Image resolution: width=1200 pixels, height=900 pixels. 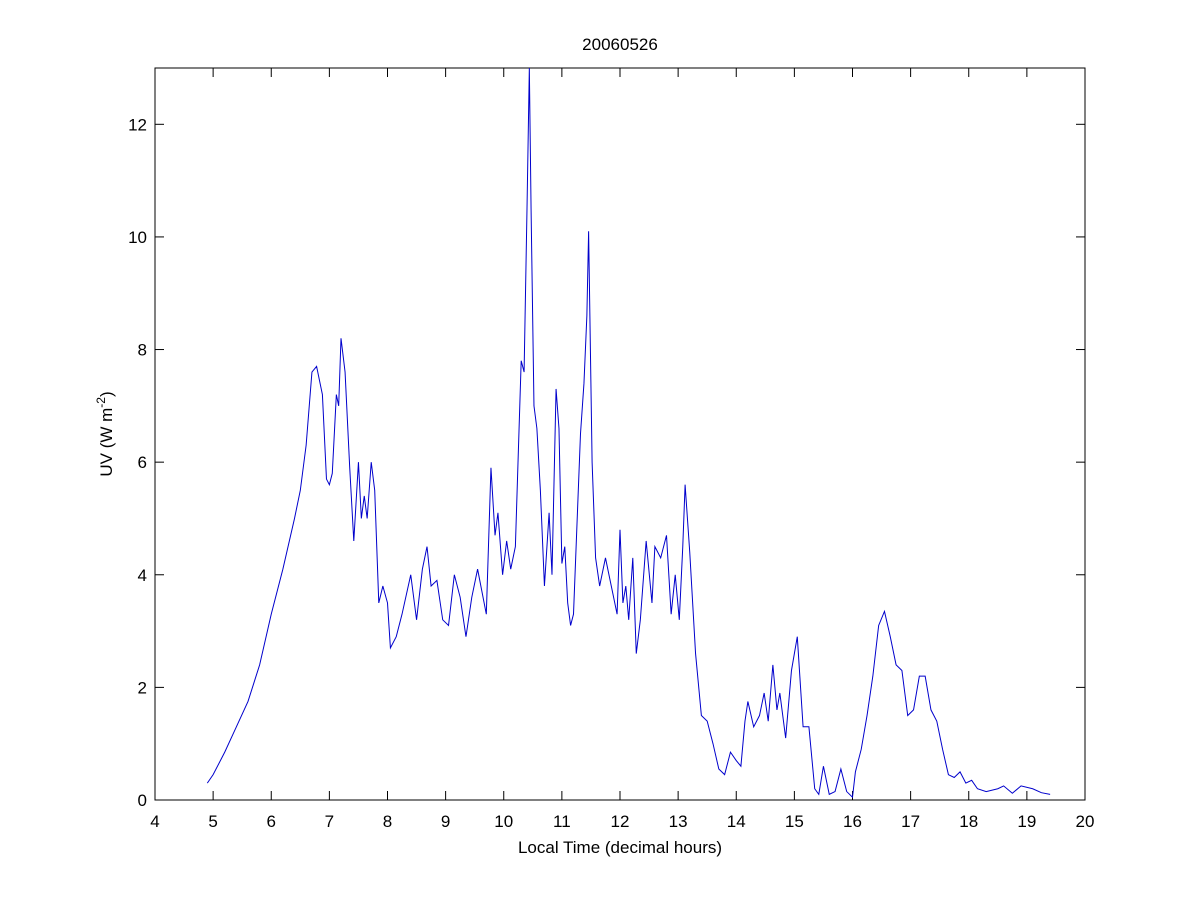 What do you see at coordinates (620, 44) in the screenshot?
I see `chart-title: 20060526` at bounding box center [620, 44].